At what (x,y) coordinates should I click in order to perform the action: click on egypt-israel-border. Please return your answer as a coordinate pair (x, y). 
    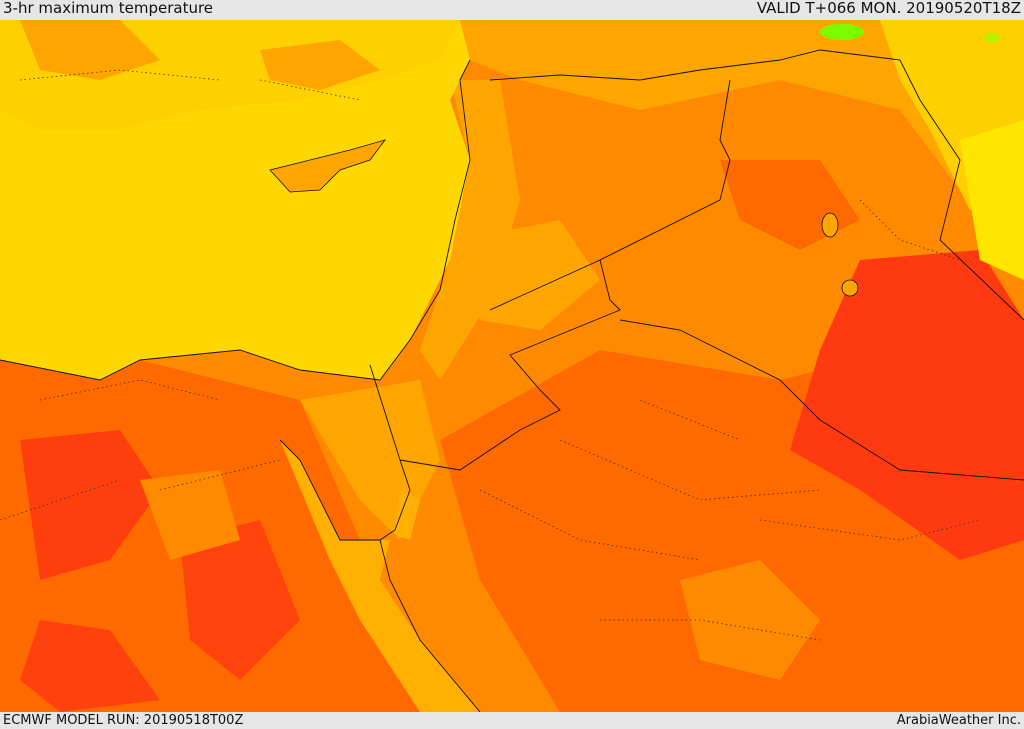
    Looking at the image, I should click on (390, 427).